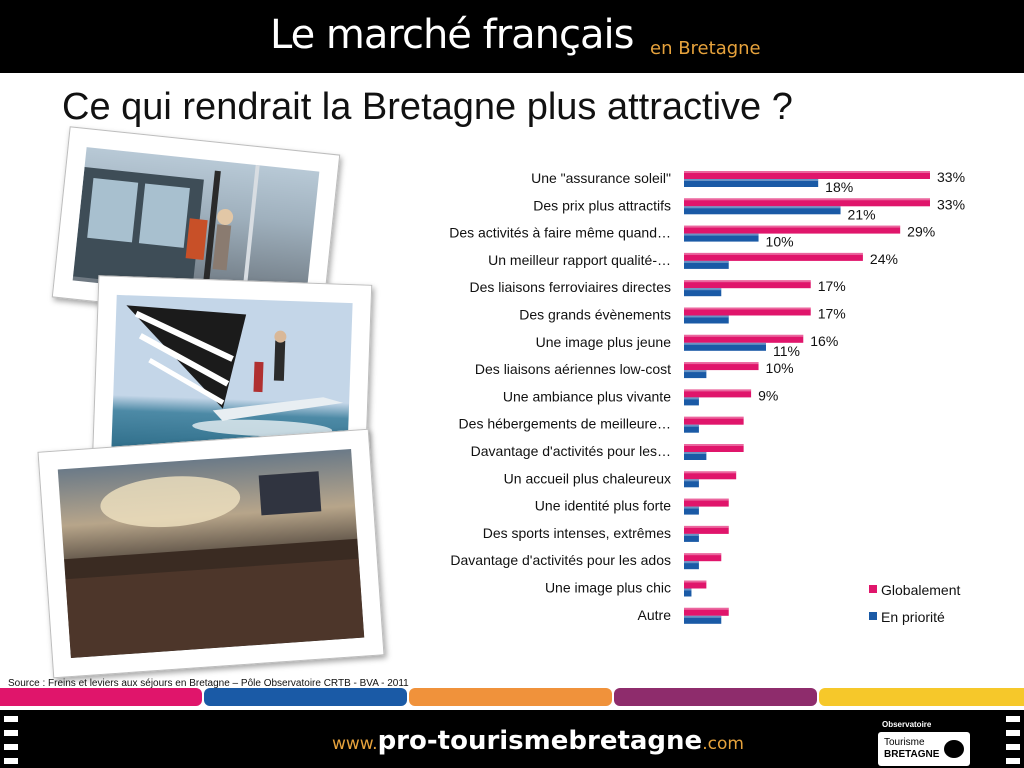  What do you see at coordinates (824, 341) in the screenshot?
I see `value-label: 16%` at bounding box center [824, 341].